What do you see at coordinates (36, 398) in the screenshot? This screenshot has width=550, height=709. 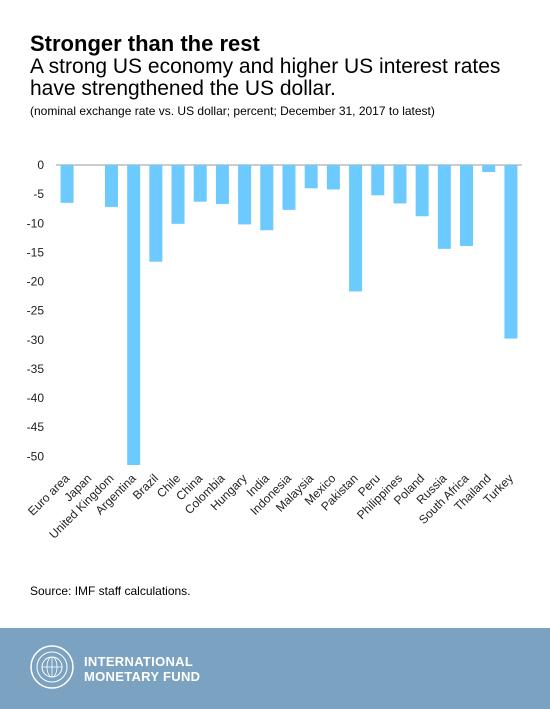 I see `y-tick-label: -40` at bounding box center [36, 398].